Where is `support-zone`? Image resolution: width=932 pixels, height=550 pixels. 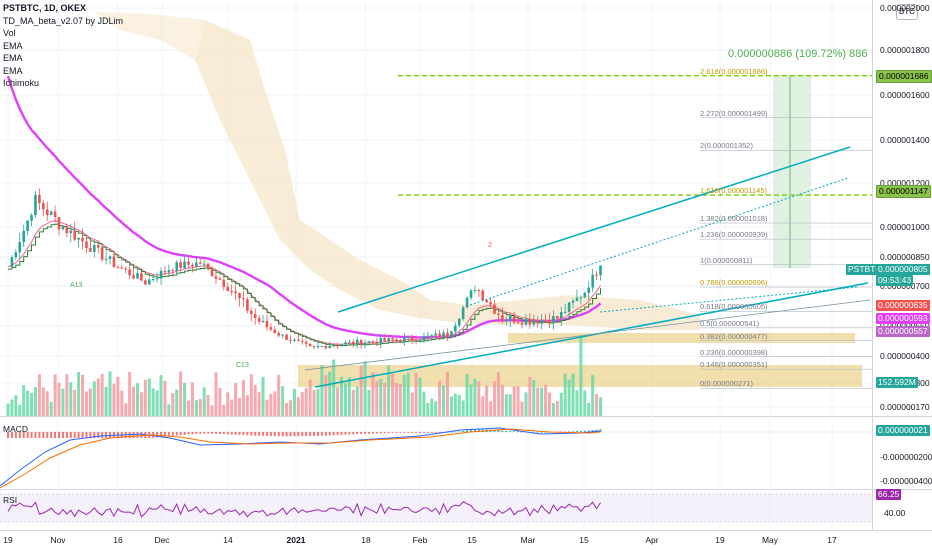 support-zone is located at coordinates (681, 338).